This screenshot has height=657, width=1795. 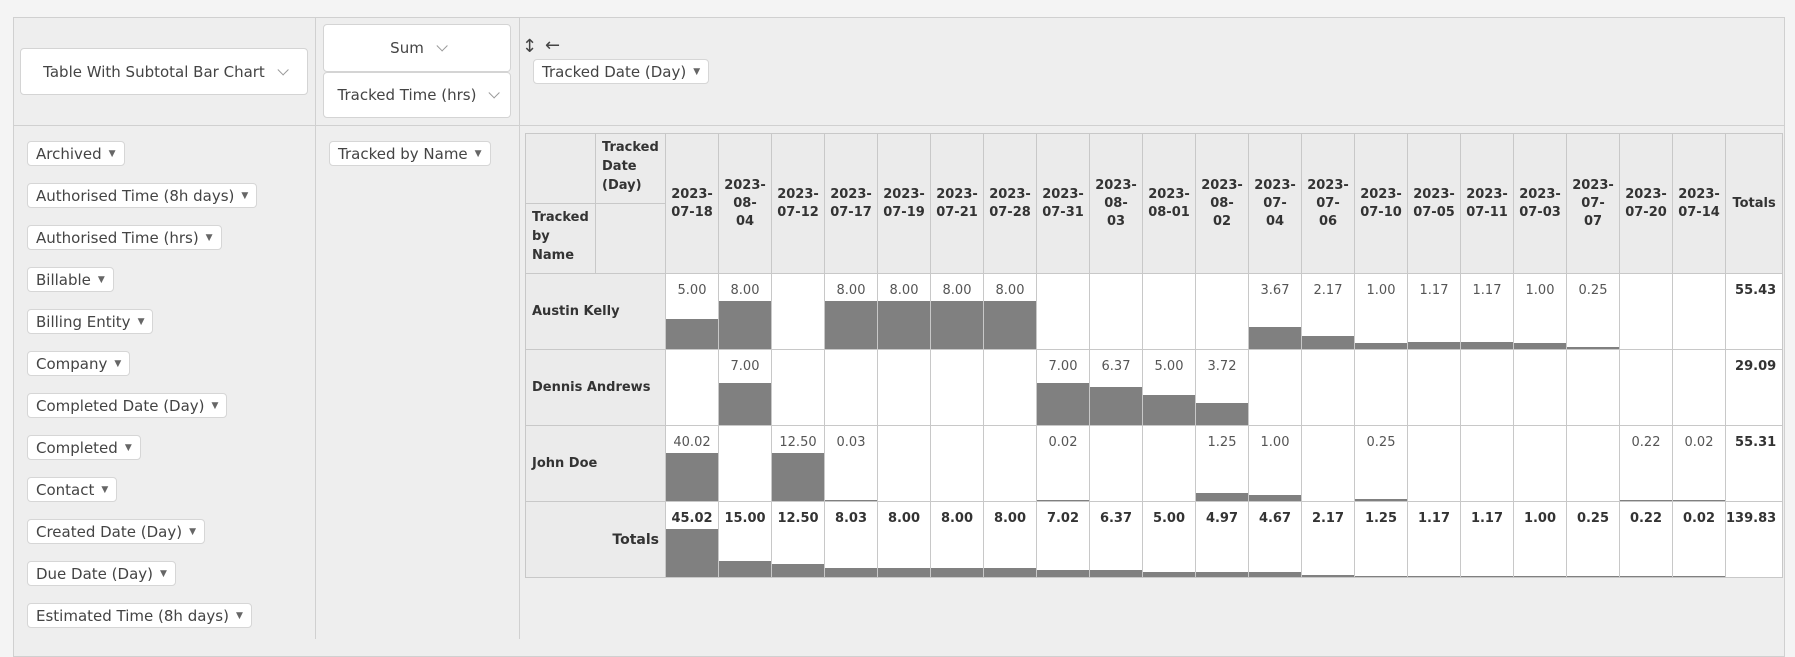 What do you see at coordinates (1275, 539) in the screenshot?
I see `col-total-cell: 4.67` at bounding box center [1275, 539].